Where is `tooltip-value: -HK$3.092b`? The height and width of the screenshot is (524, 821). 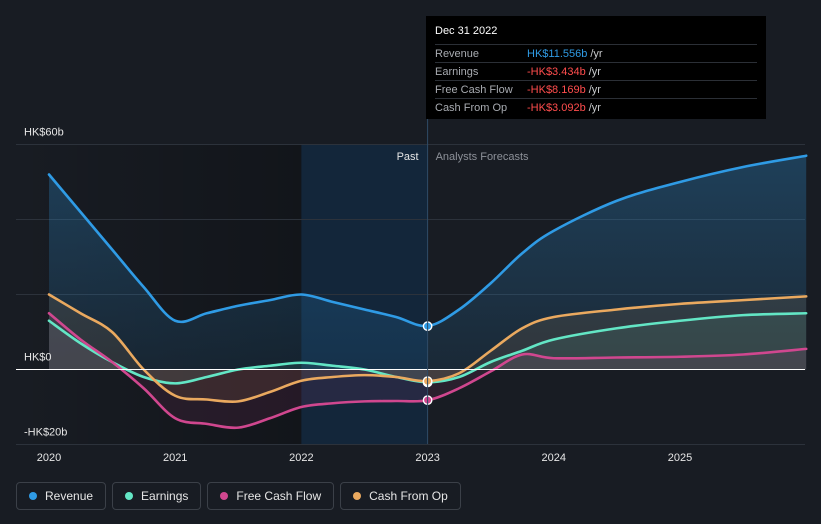 tooltip-value: -HK$3.092b is located at coordinates (556, 107).